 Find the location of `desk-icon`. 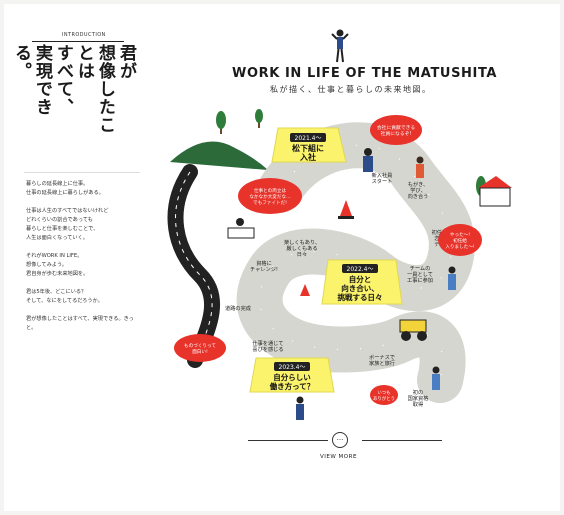

desk-icon is located at coordinates (241, 228).